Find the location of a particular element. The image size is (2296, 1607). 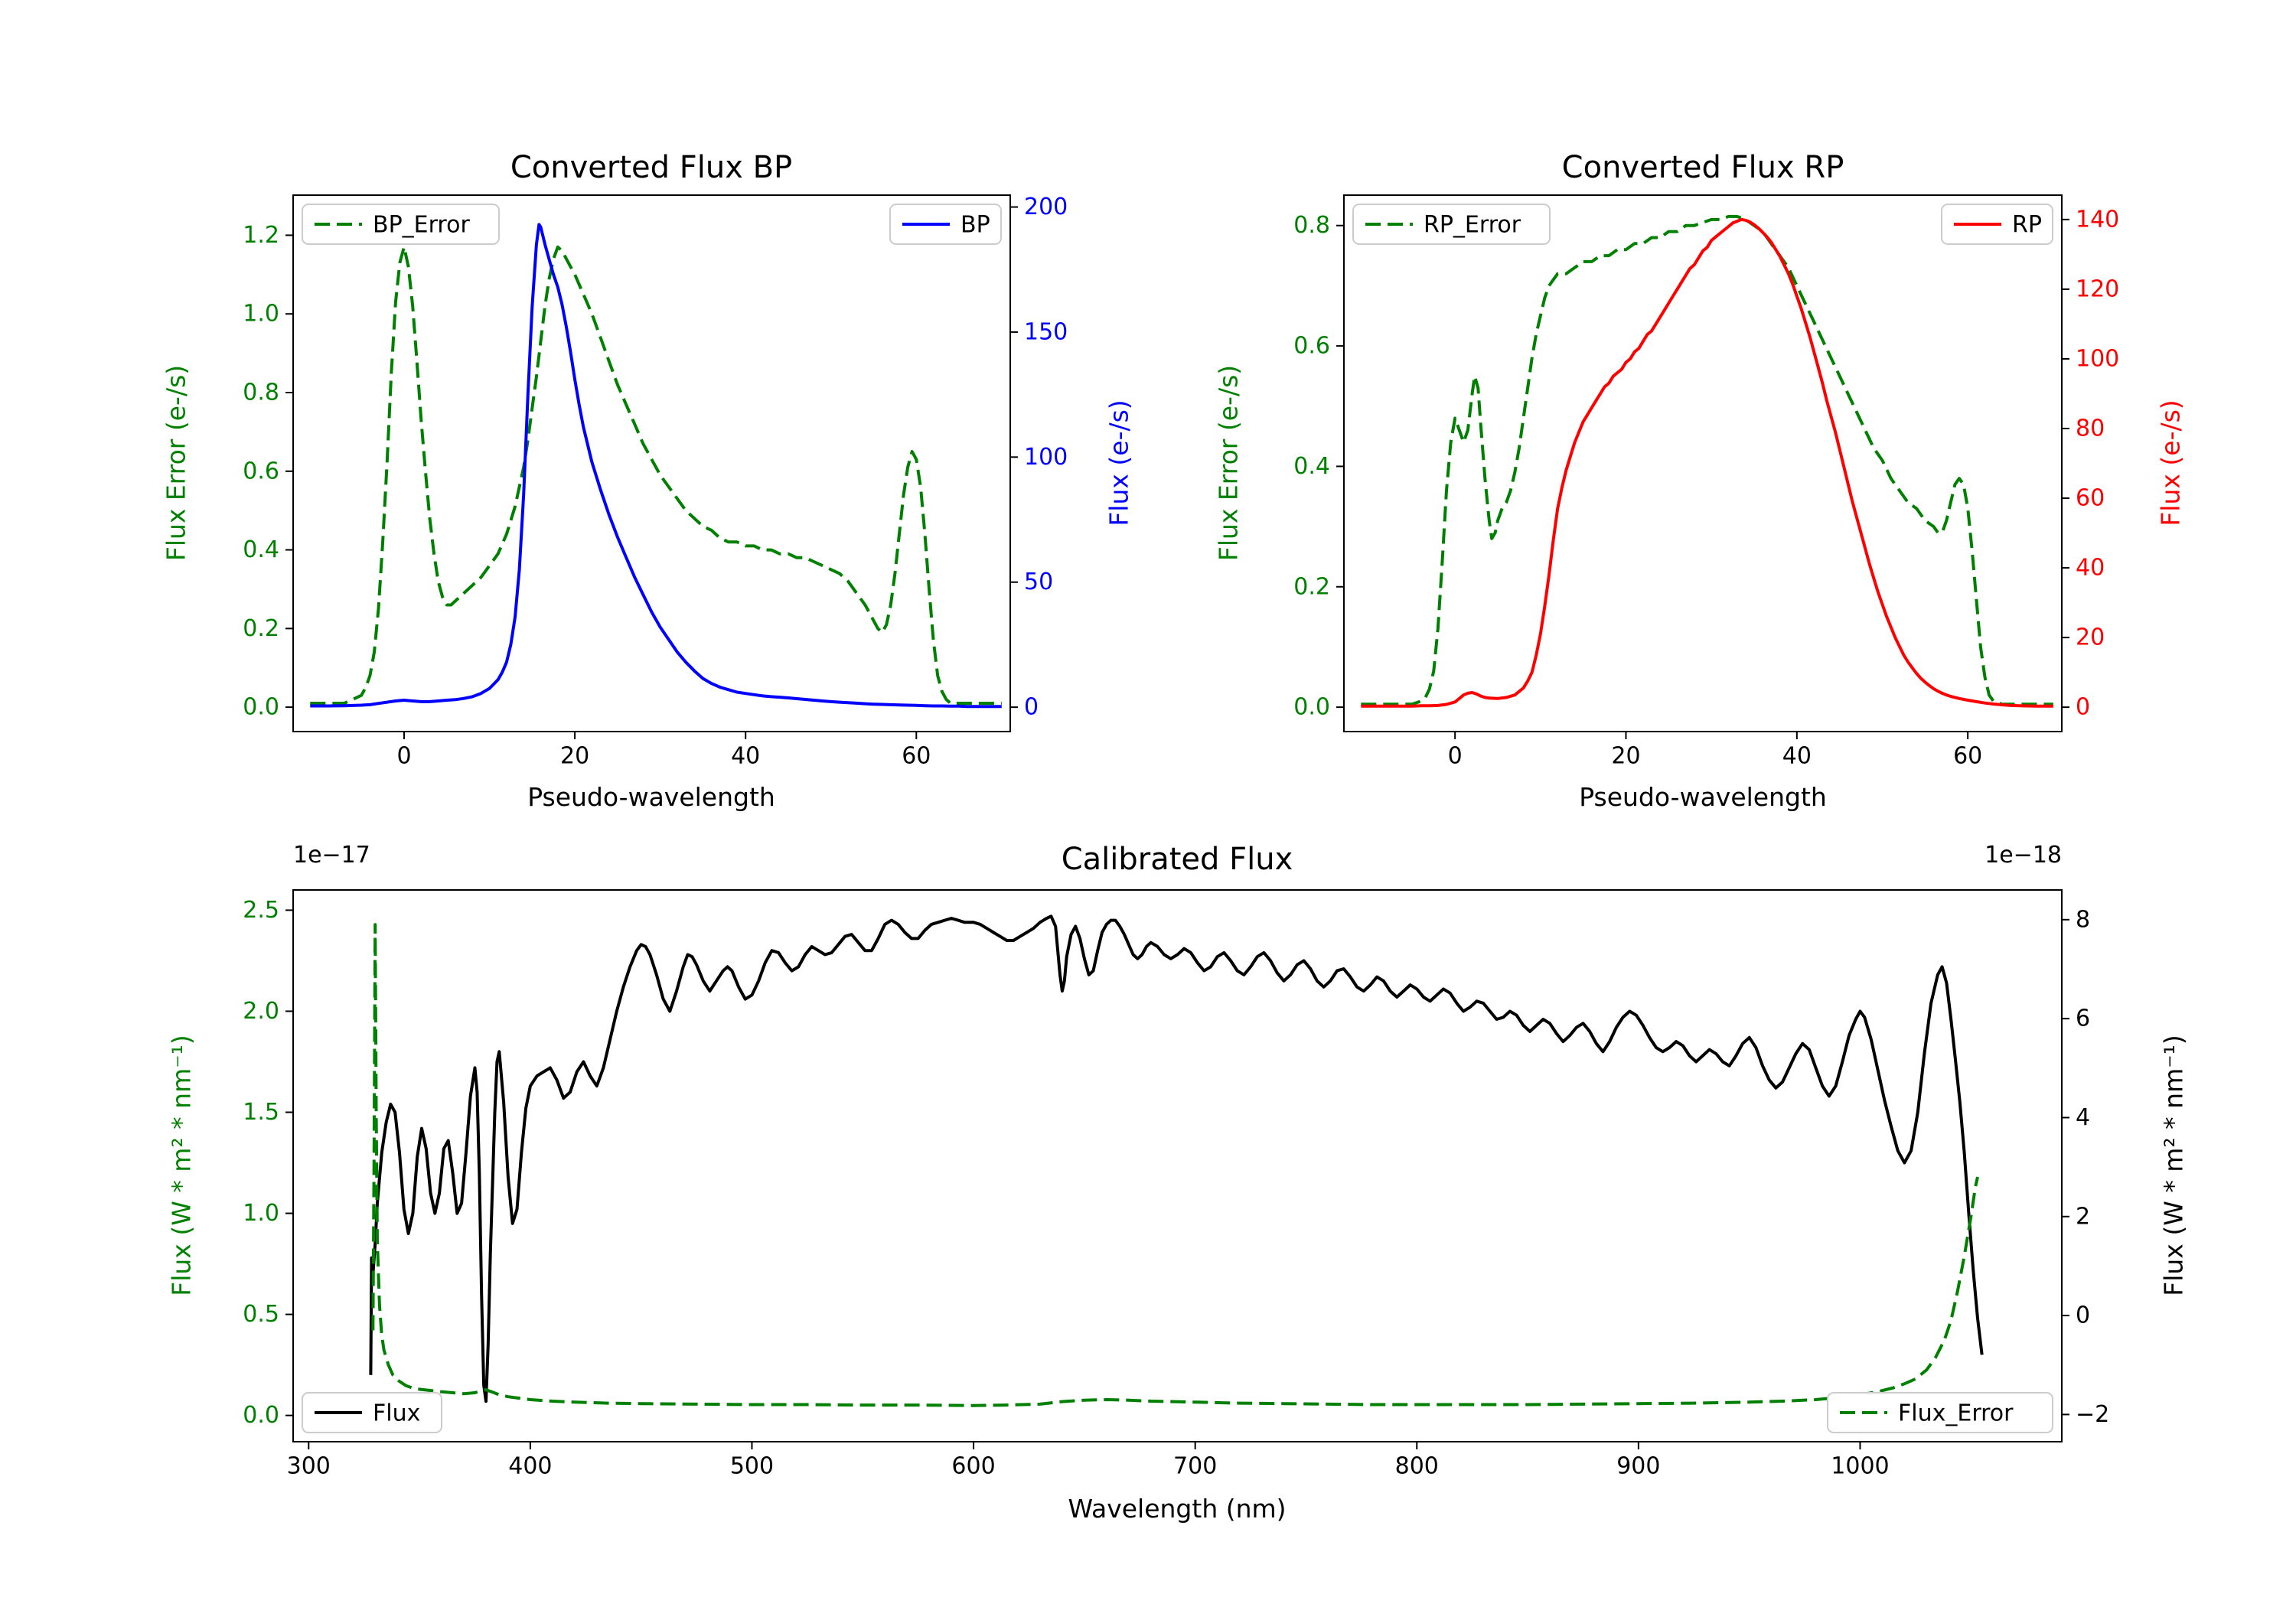

y-tick-label-right: 150 is located at coordinates (1046, 331).